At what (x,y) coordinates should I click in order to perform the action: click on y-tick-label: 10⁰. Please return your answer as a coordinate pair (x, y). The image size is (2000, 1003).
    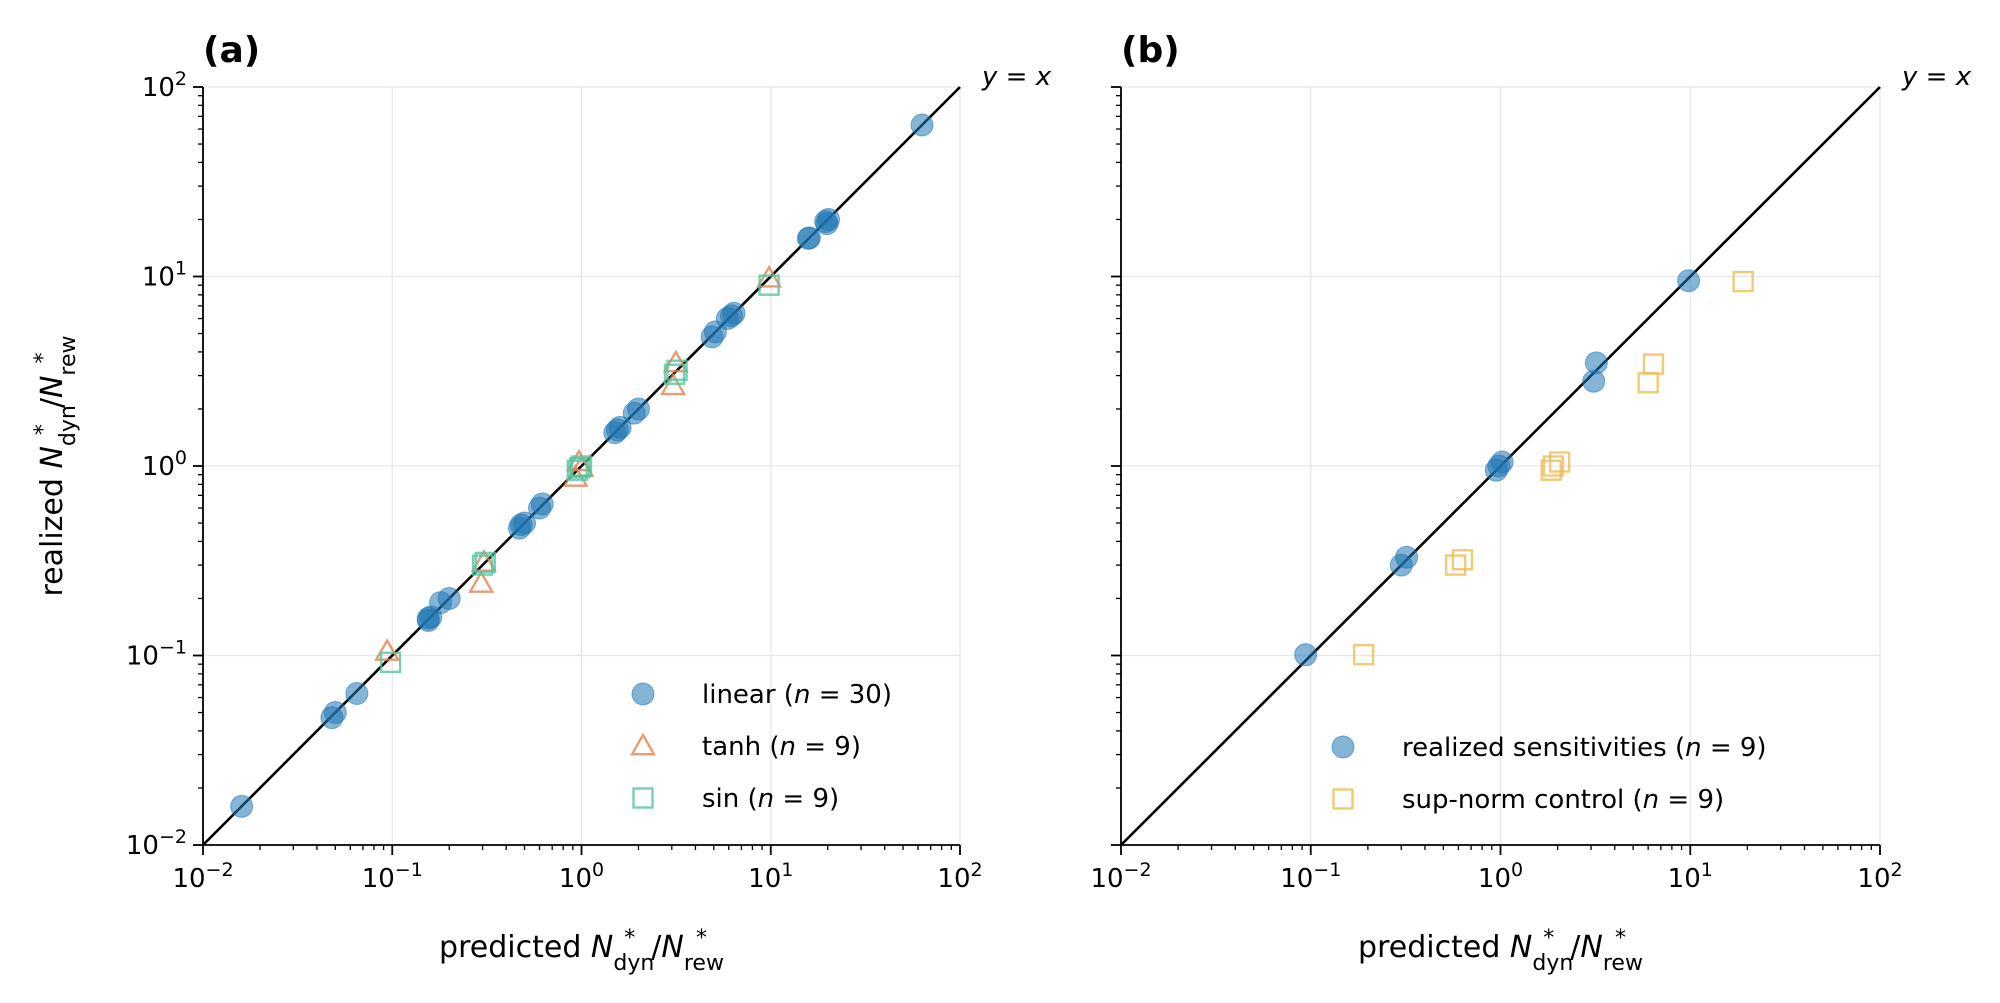
    Looking at the image, I should click on (164, 464).